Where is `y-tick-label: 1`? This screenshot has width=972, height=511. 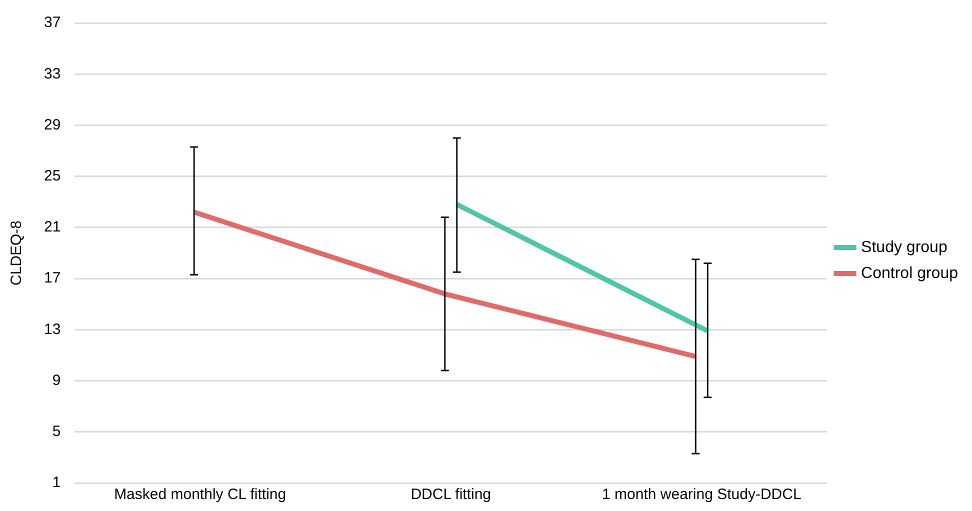 y-tick-label: 1 is located at coordinates (56, 483).